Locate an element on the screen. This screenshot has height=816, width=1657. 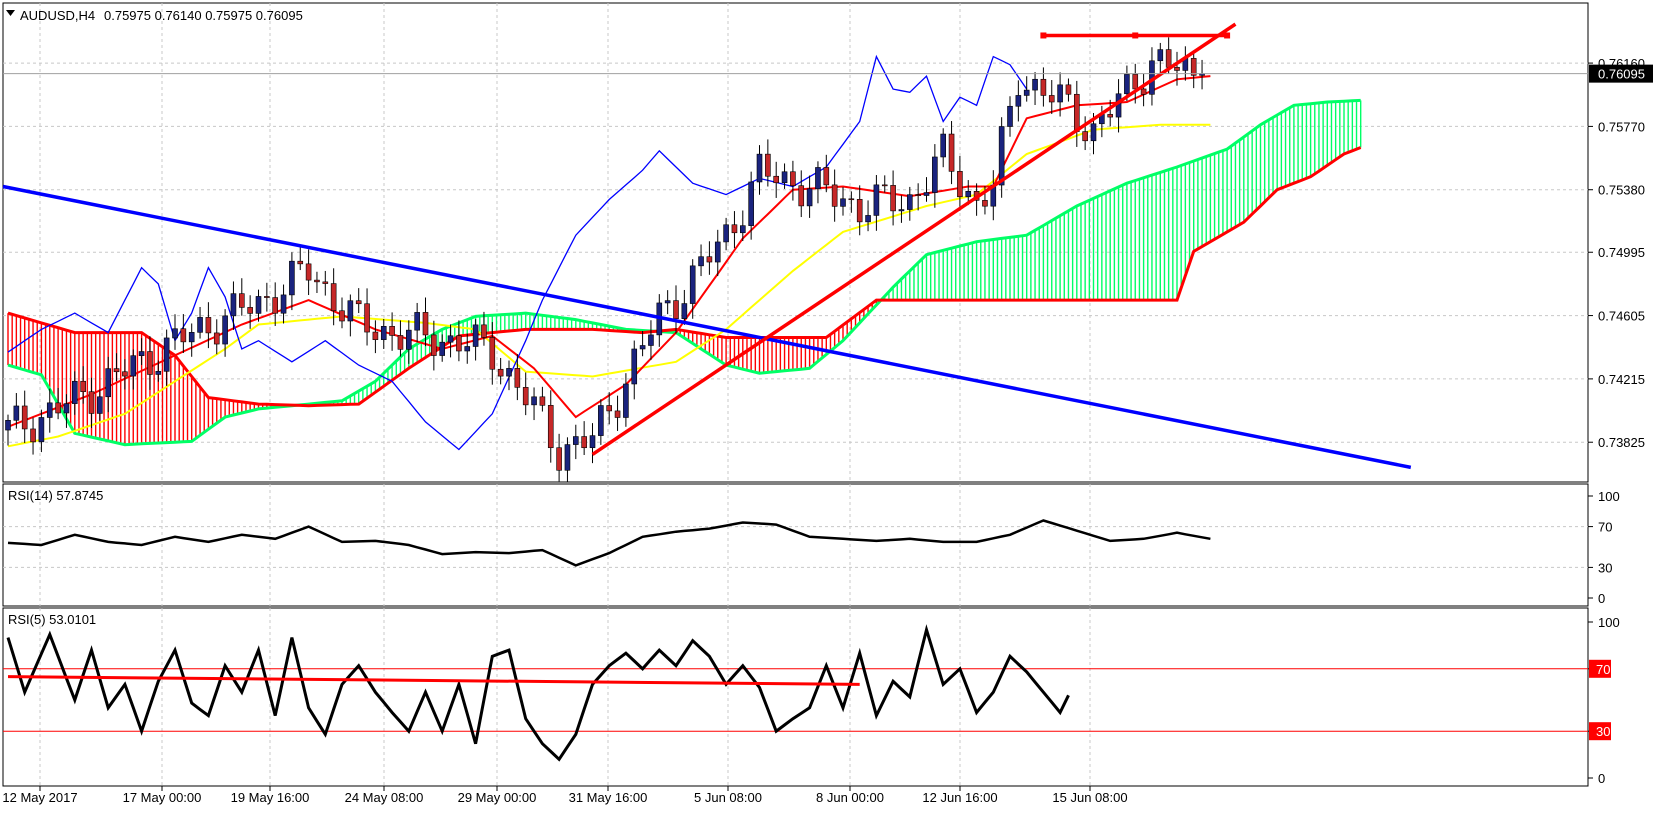
rsi5-line is located at coordinates (538, 693).